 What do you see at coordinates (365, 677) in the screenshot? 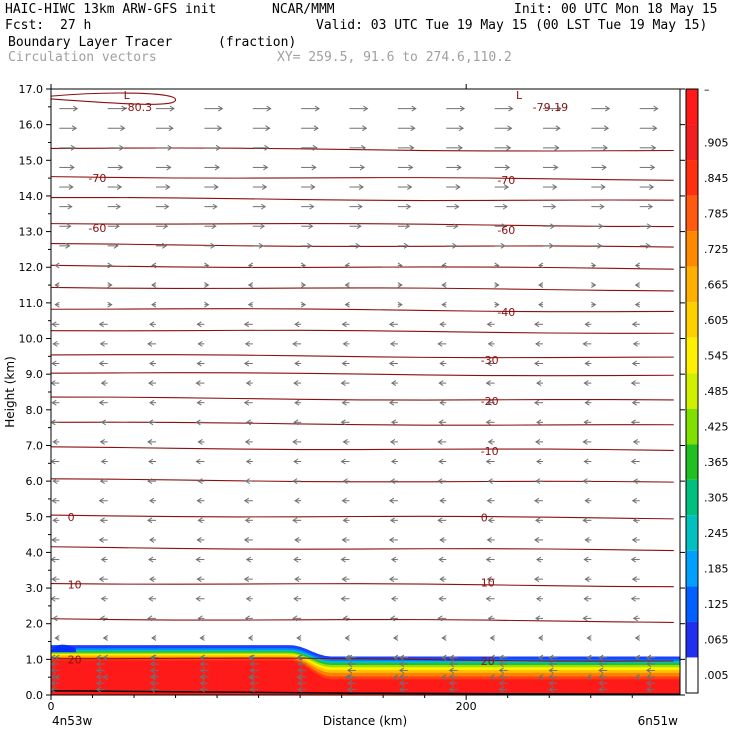
I see `tracer-band` at bounding box center [365, 677].